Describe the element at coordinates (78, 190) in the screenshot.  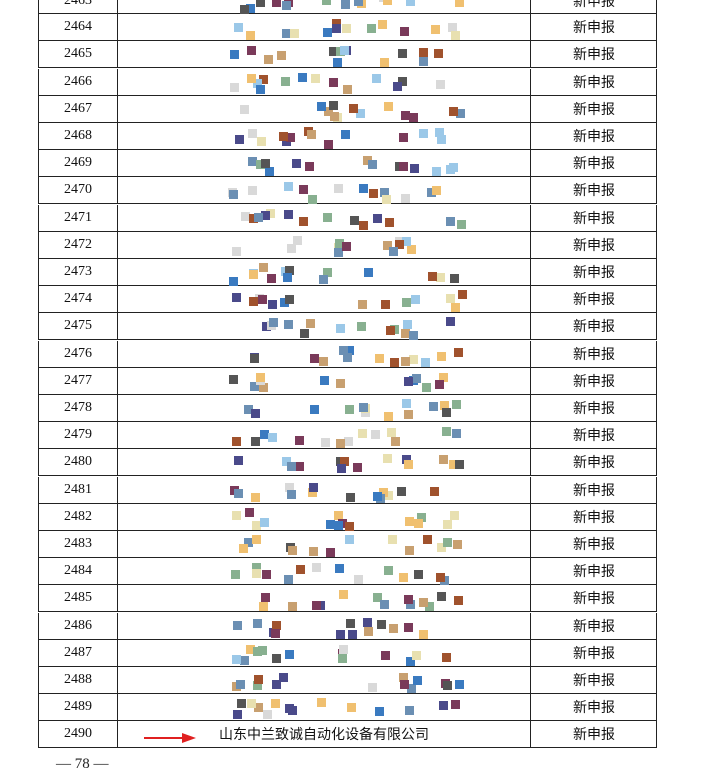
I see `row-number: 2470` at that location.